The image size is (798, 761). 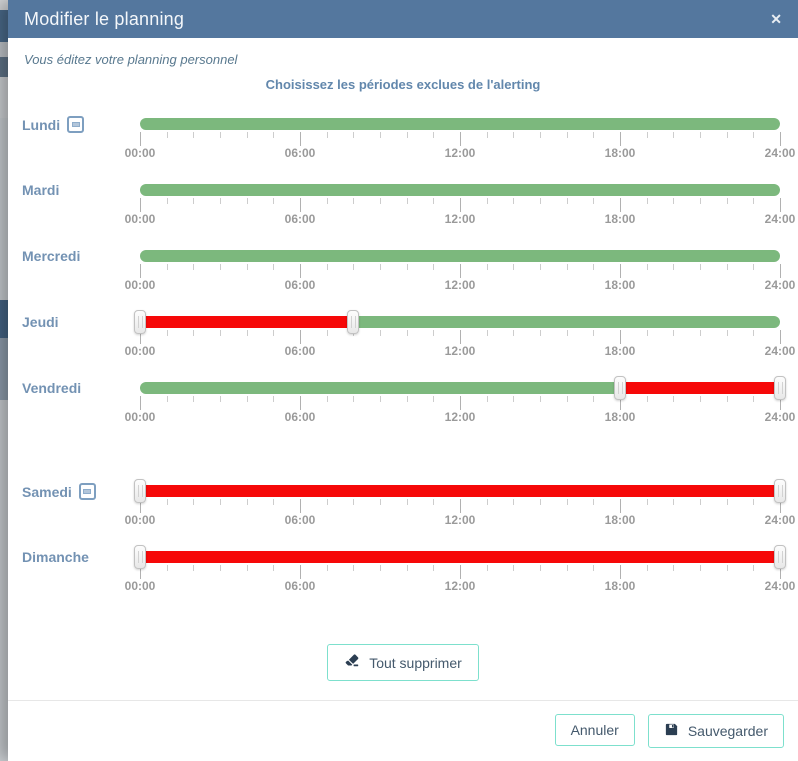 What do you see at coordinates (40, 190) in the screenshot?
I see `day-label-wrap: Mardi` at bounding box center [40, 190].